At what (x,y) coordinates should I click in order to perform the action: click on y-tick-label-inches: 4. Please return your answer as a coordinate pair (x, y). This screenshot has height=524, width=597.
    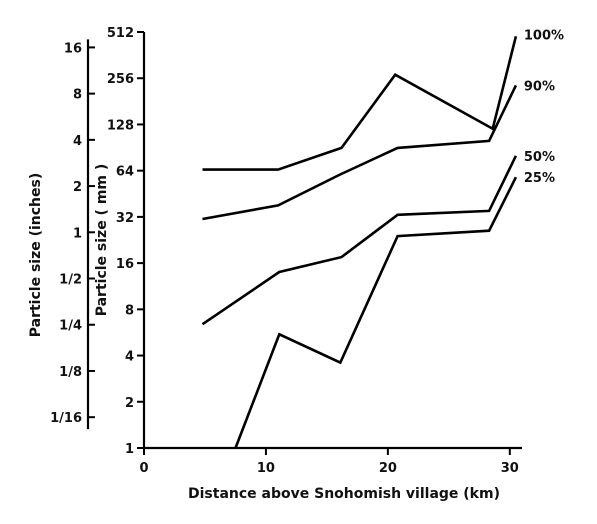
    Looking at the image, I should click on (77, 141).